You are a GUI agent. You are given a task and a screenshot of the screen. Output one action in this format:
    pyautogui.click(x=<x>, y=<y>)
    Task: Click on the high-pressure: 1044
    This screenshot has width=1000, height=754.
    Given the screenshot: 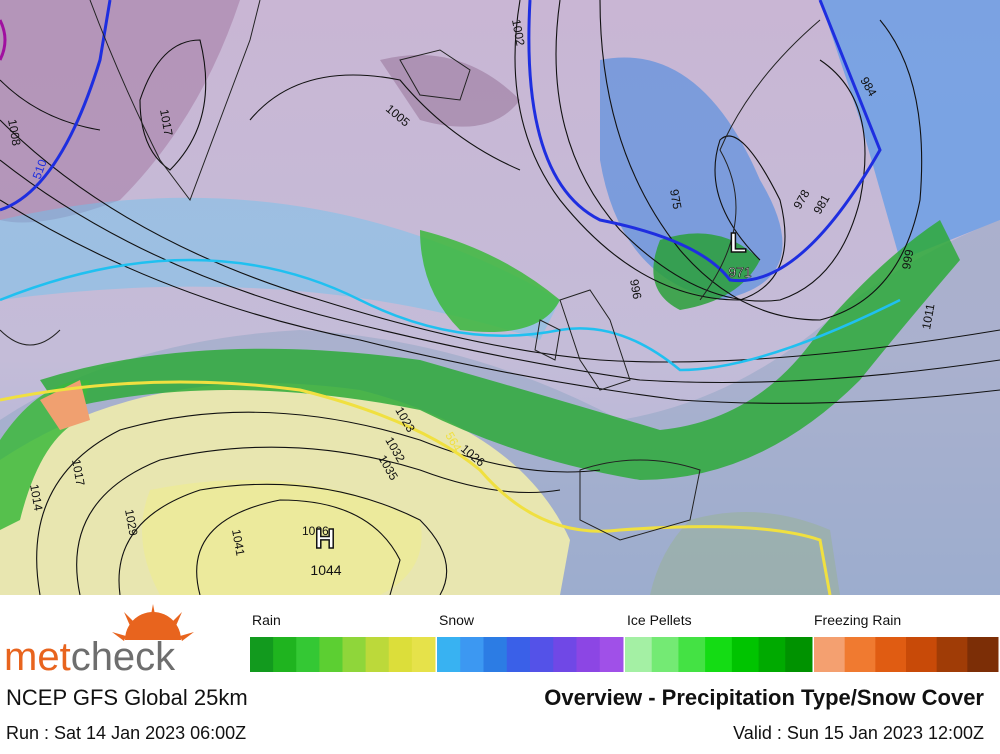 What is the action you would take?
    pyautogui.click(x=325, y=570)
    